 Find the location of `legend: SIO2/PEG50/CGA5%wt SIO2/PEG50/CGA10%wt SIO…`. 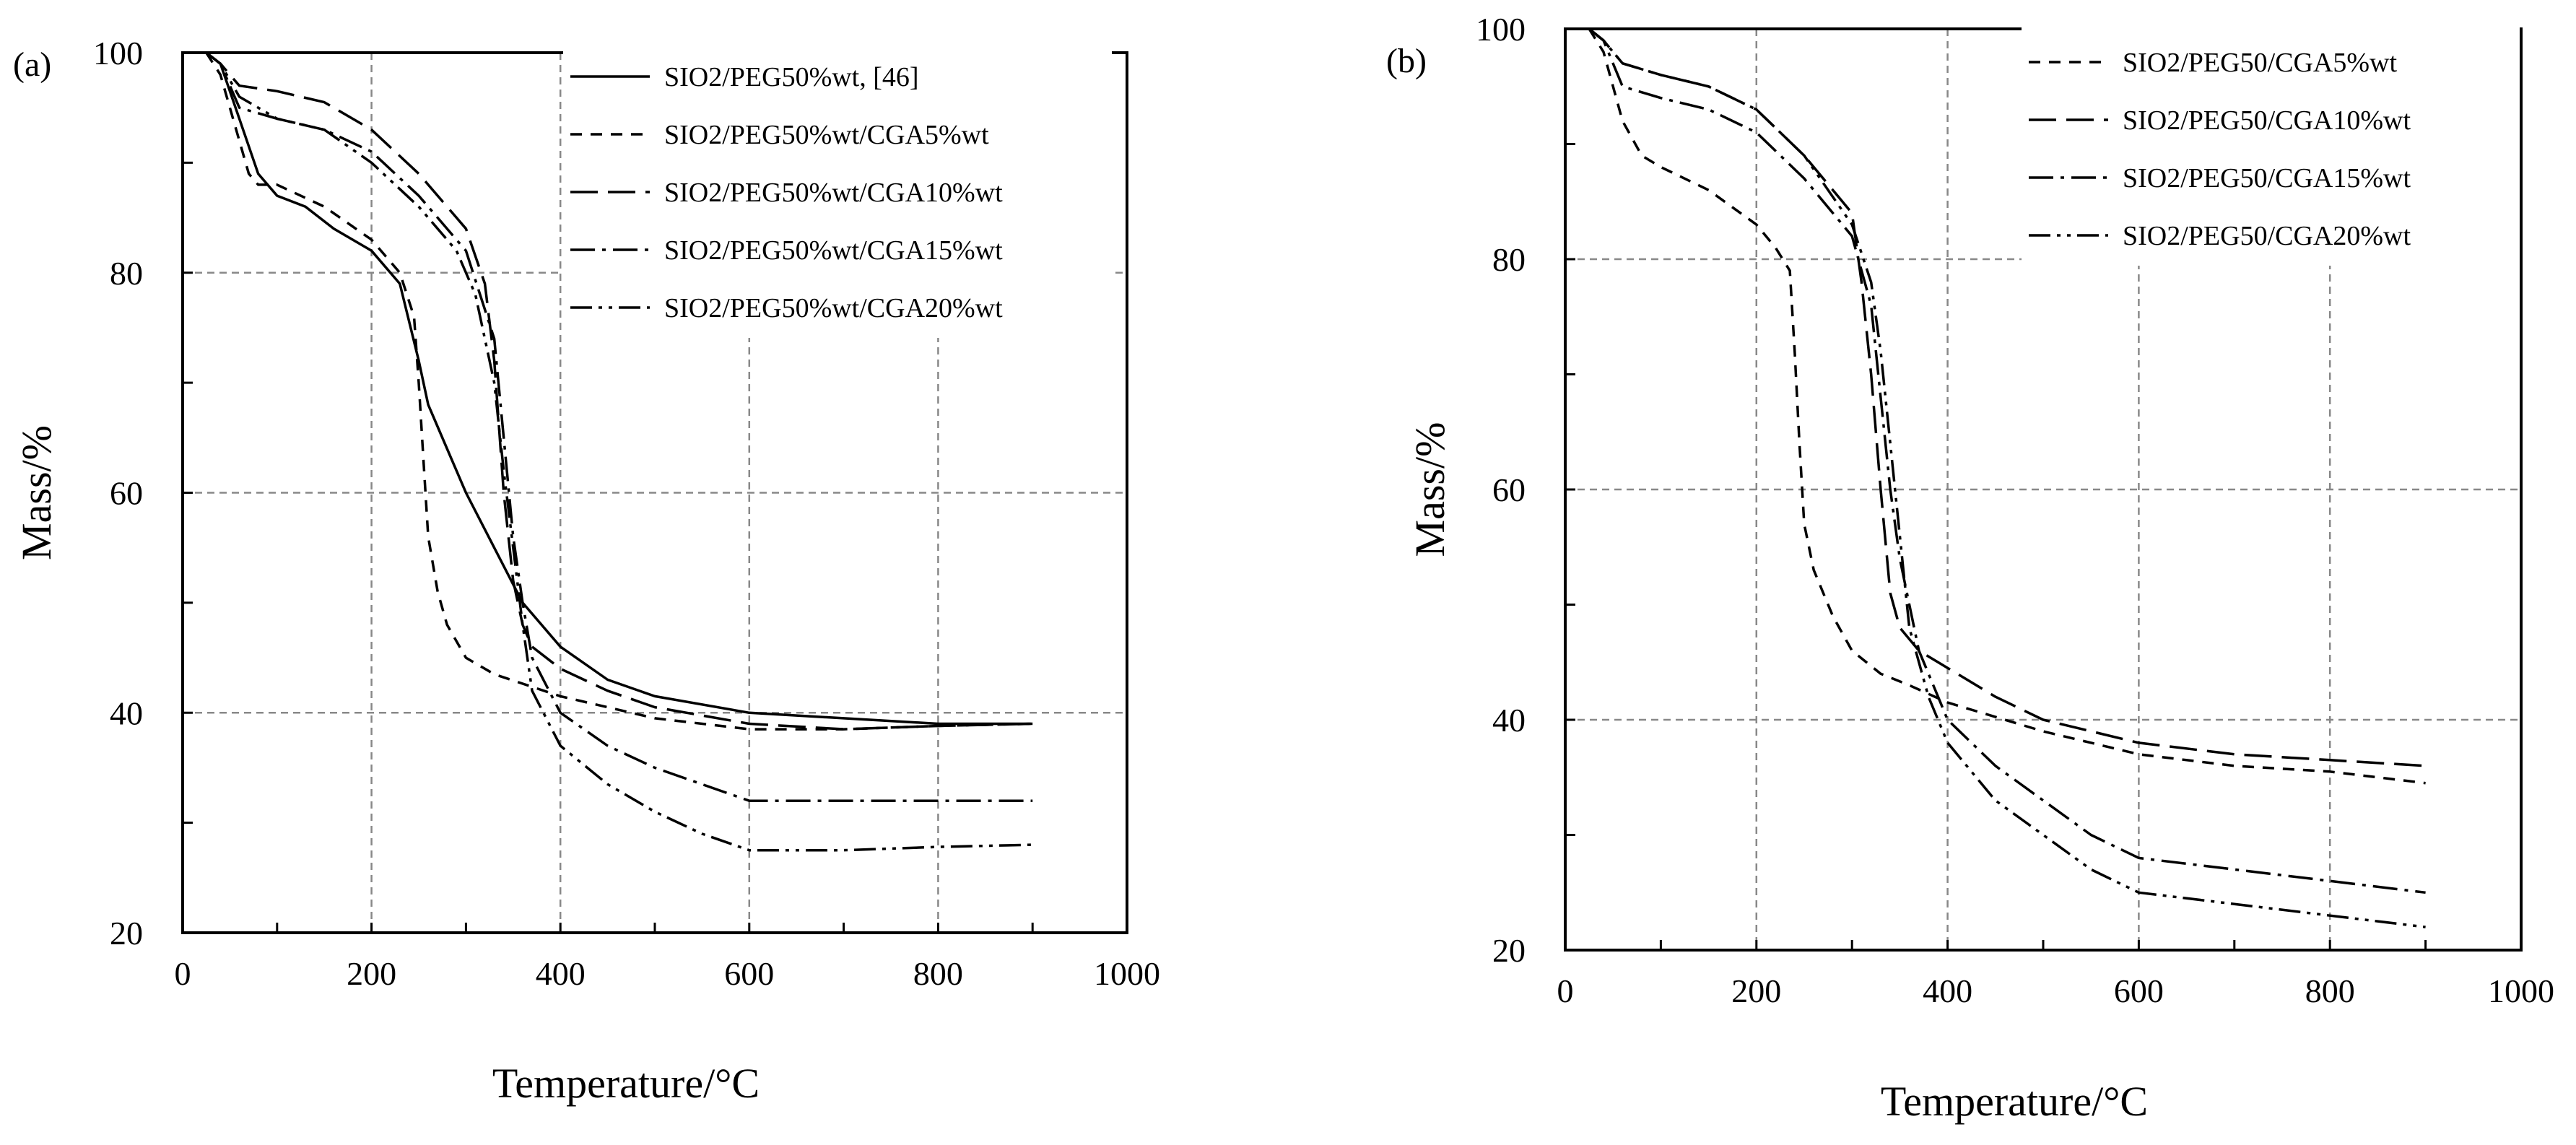

legend: SIO2/PEG50/CGA5%wt SIO2/PEG50/CGA10%wt SIO… is located at coordinates (2271, 147).